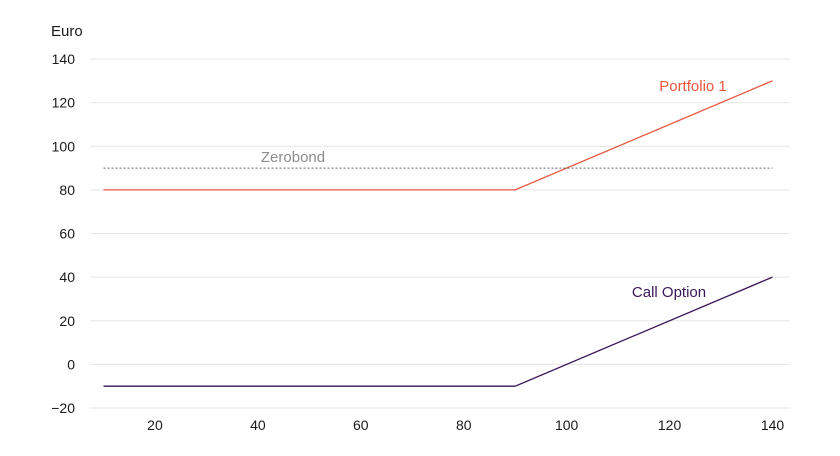  I want to click on x-tick-label: 120, so click(670, 425).